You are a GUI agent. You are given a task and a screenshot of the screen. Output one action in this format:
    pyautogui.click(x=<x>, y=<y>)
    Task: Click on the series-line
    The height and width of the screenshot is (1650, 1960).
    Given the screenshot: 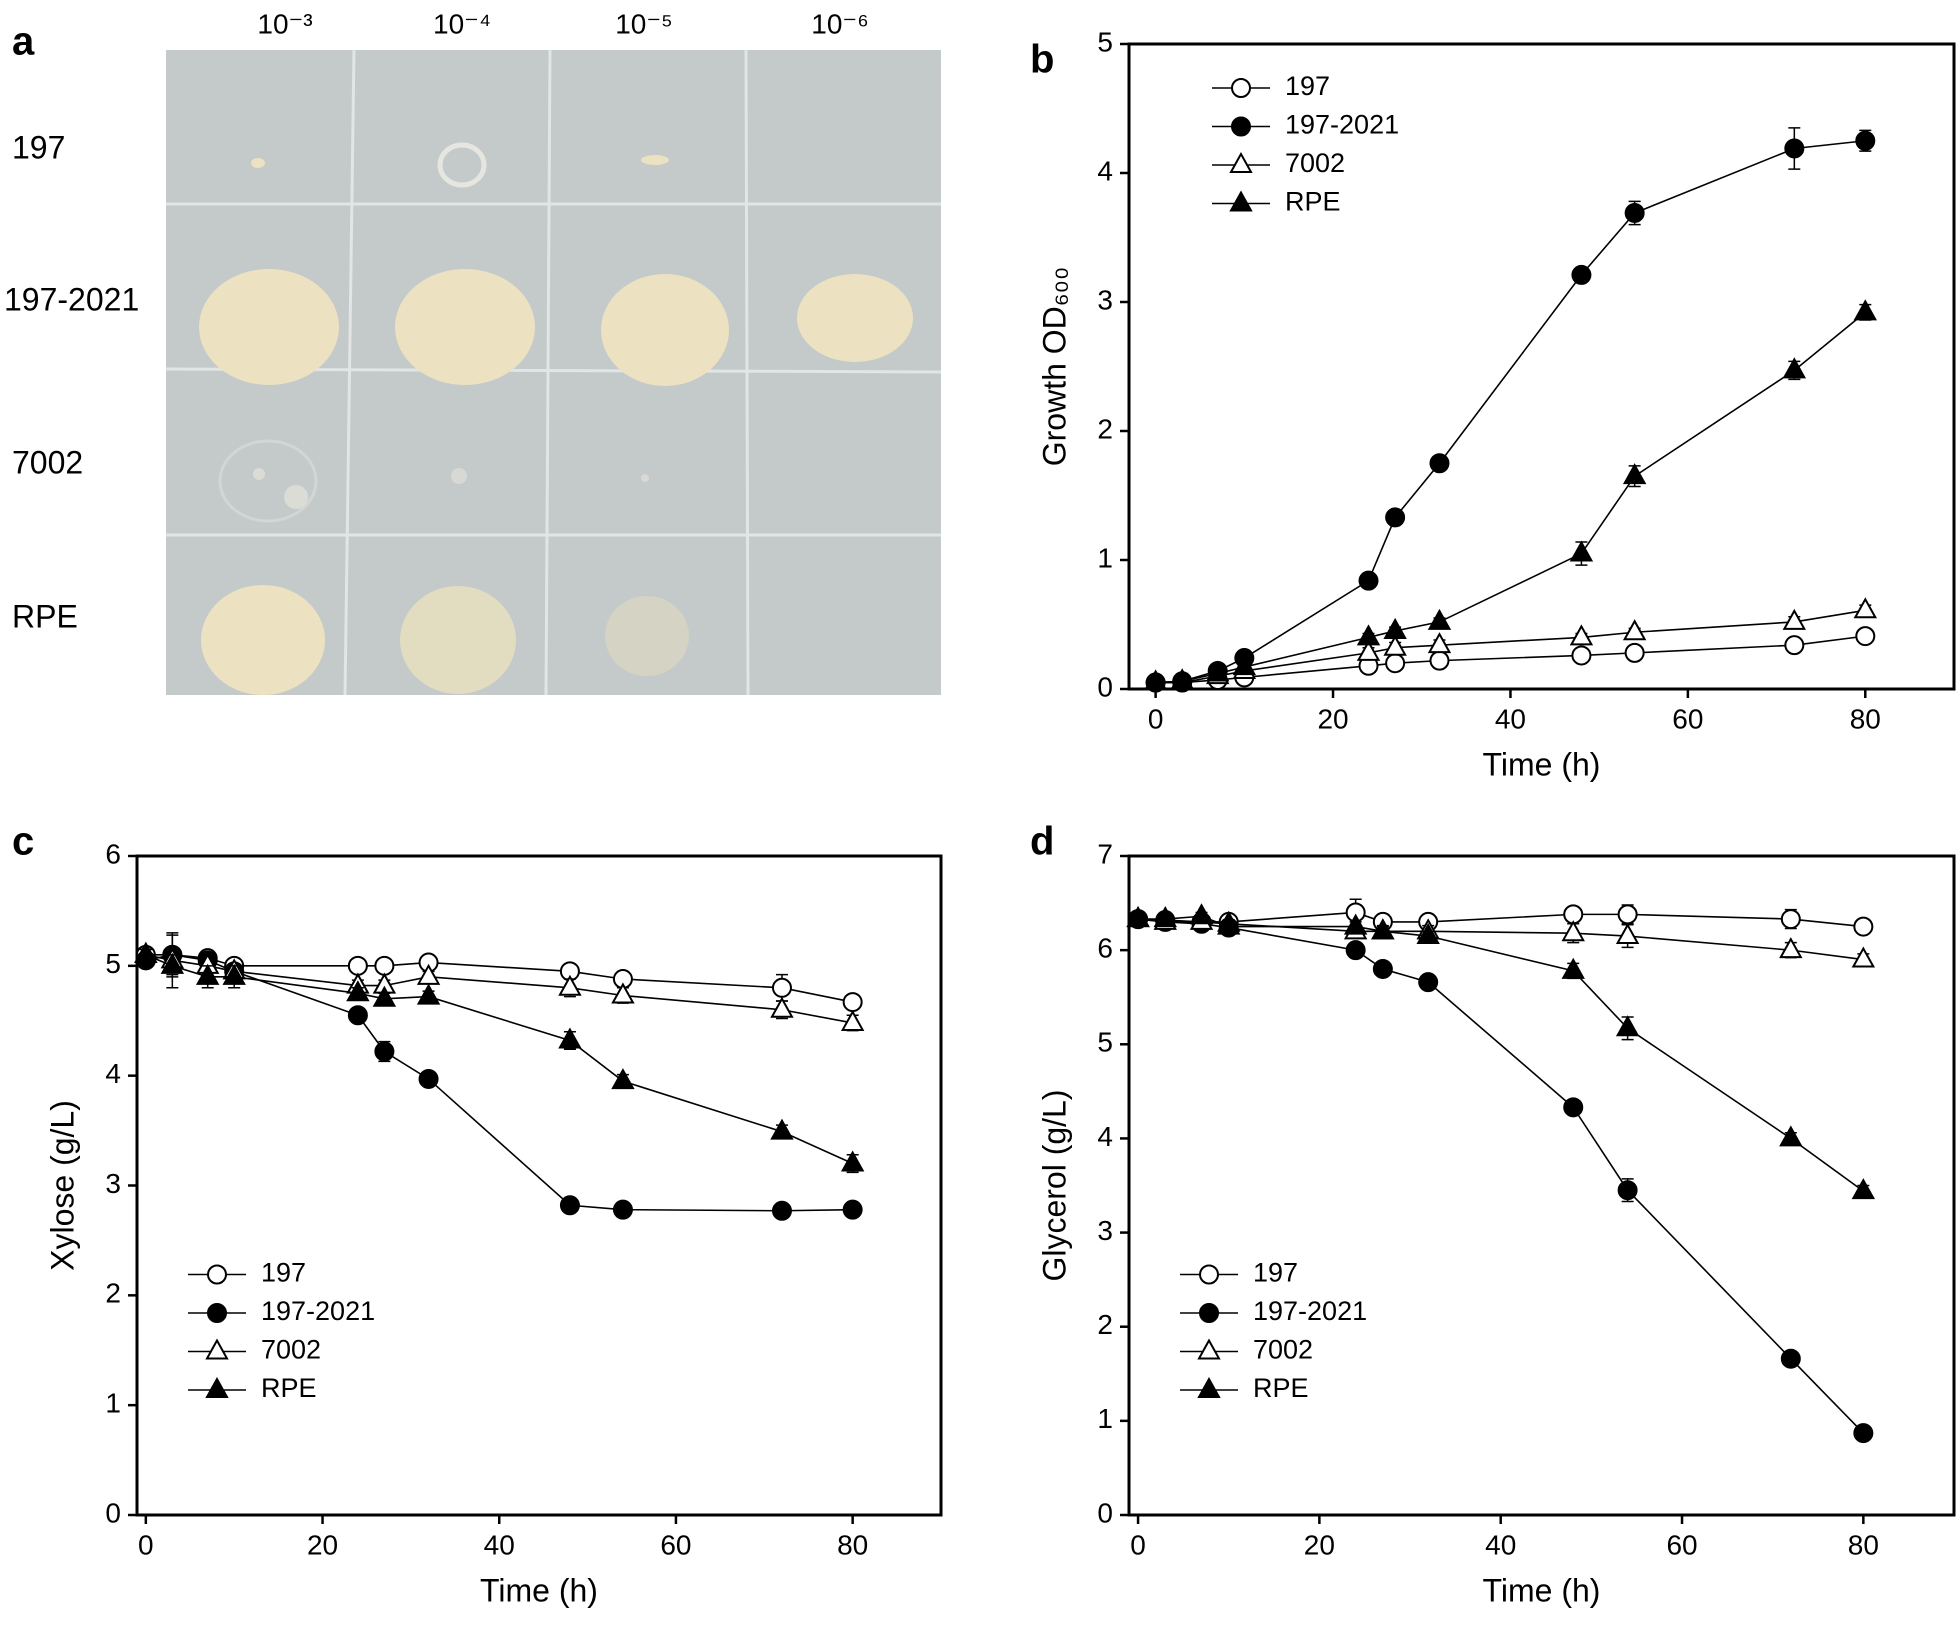 What is the action you would take?
    pyautogui.click(x=1510, y=411)
    